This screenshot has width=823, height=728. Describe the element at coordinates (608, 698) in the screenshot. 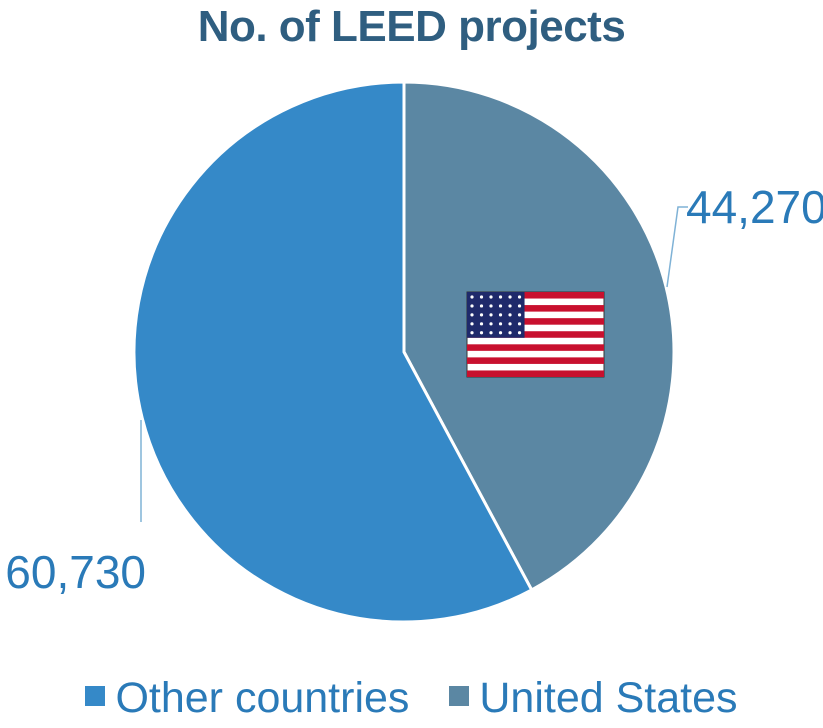

I see `legend-label-united-states: United States` at that location.